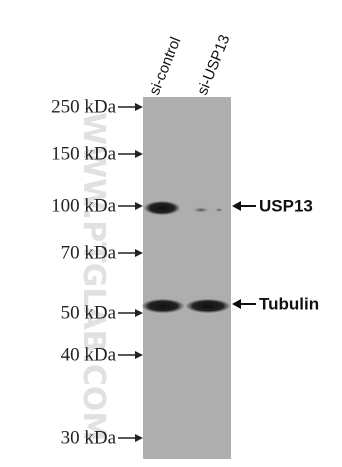  What do you see at coordinates (89, 354) in the screenshot?
I see `marker-label: 40 kDa` at bounding box center [89, 354].